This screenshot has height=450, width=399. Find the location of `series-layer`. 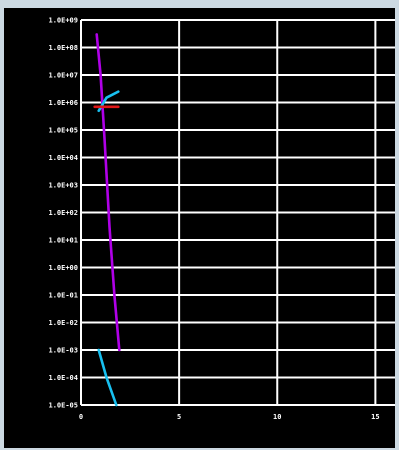

series-layer is located at coordinates (107, 220).